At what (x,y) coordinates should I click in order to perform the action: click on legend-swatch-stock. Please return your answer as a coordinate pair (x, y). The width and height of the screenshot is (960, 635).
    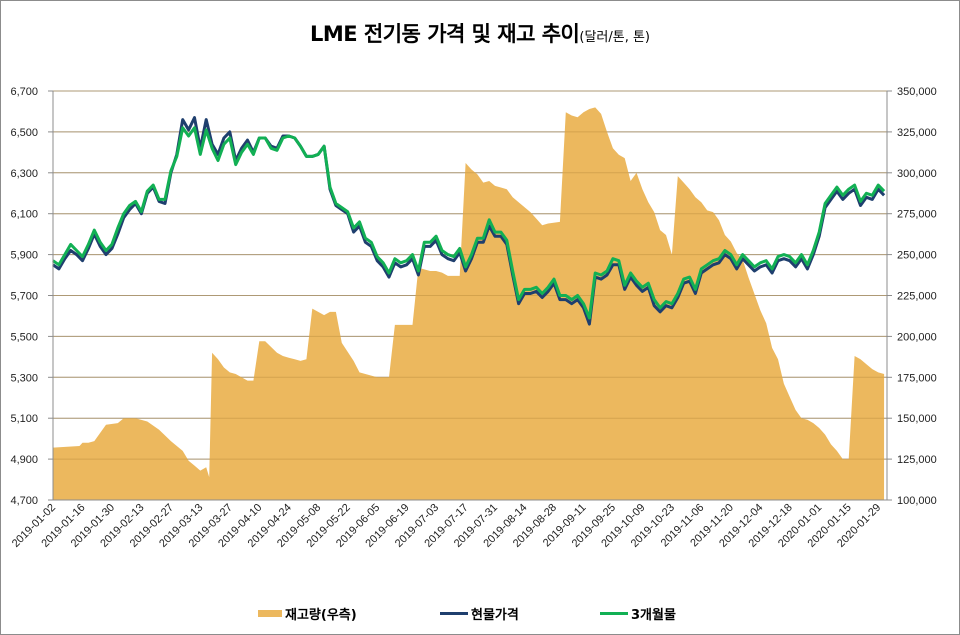
    Looking at the image, I should click on (270, 613).